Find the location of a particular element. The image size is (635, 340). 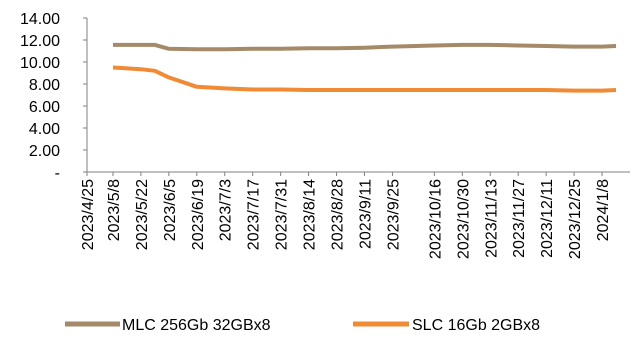

legend-label-1: MLC 256Gb 32GBx8 is located at coordinates (196, 325).